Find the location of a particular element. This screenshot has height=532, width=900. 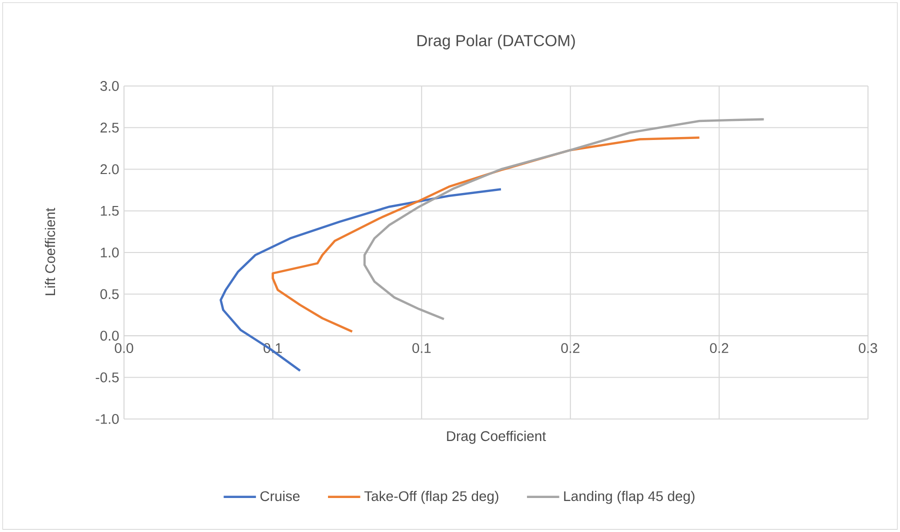

y-tick-label: 2.5 is located at coordinates (109, 127).